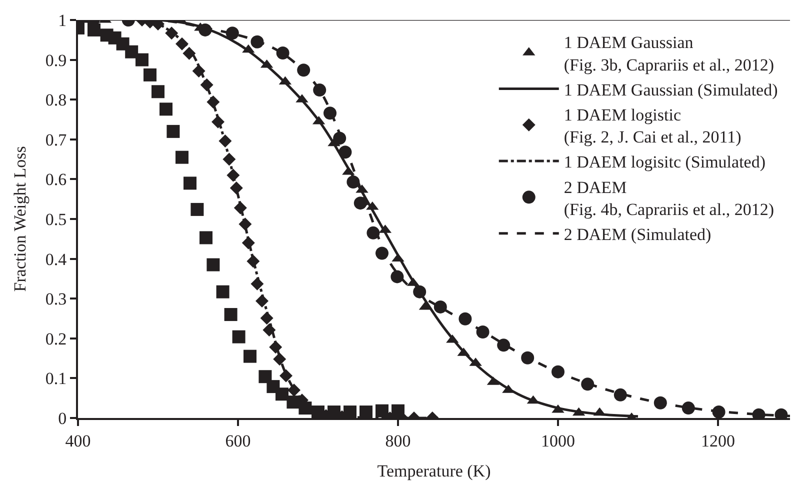  Describe the element at coordinates (62, 20) in the screenshot. I see `y-tick-label: 1` at that location.